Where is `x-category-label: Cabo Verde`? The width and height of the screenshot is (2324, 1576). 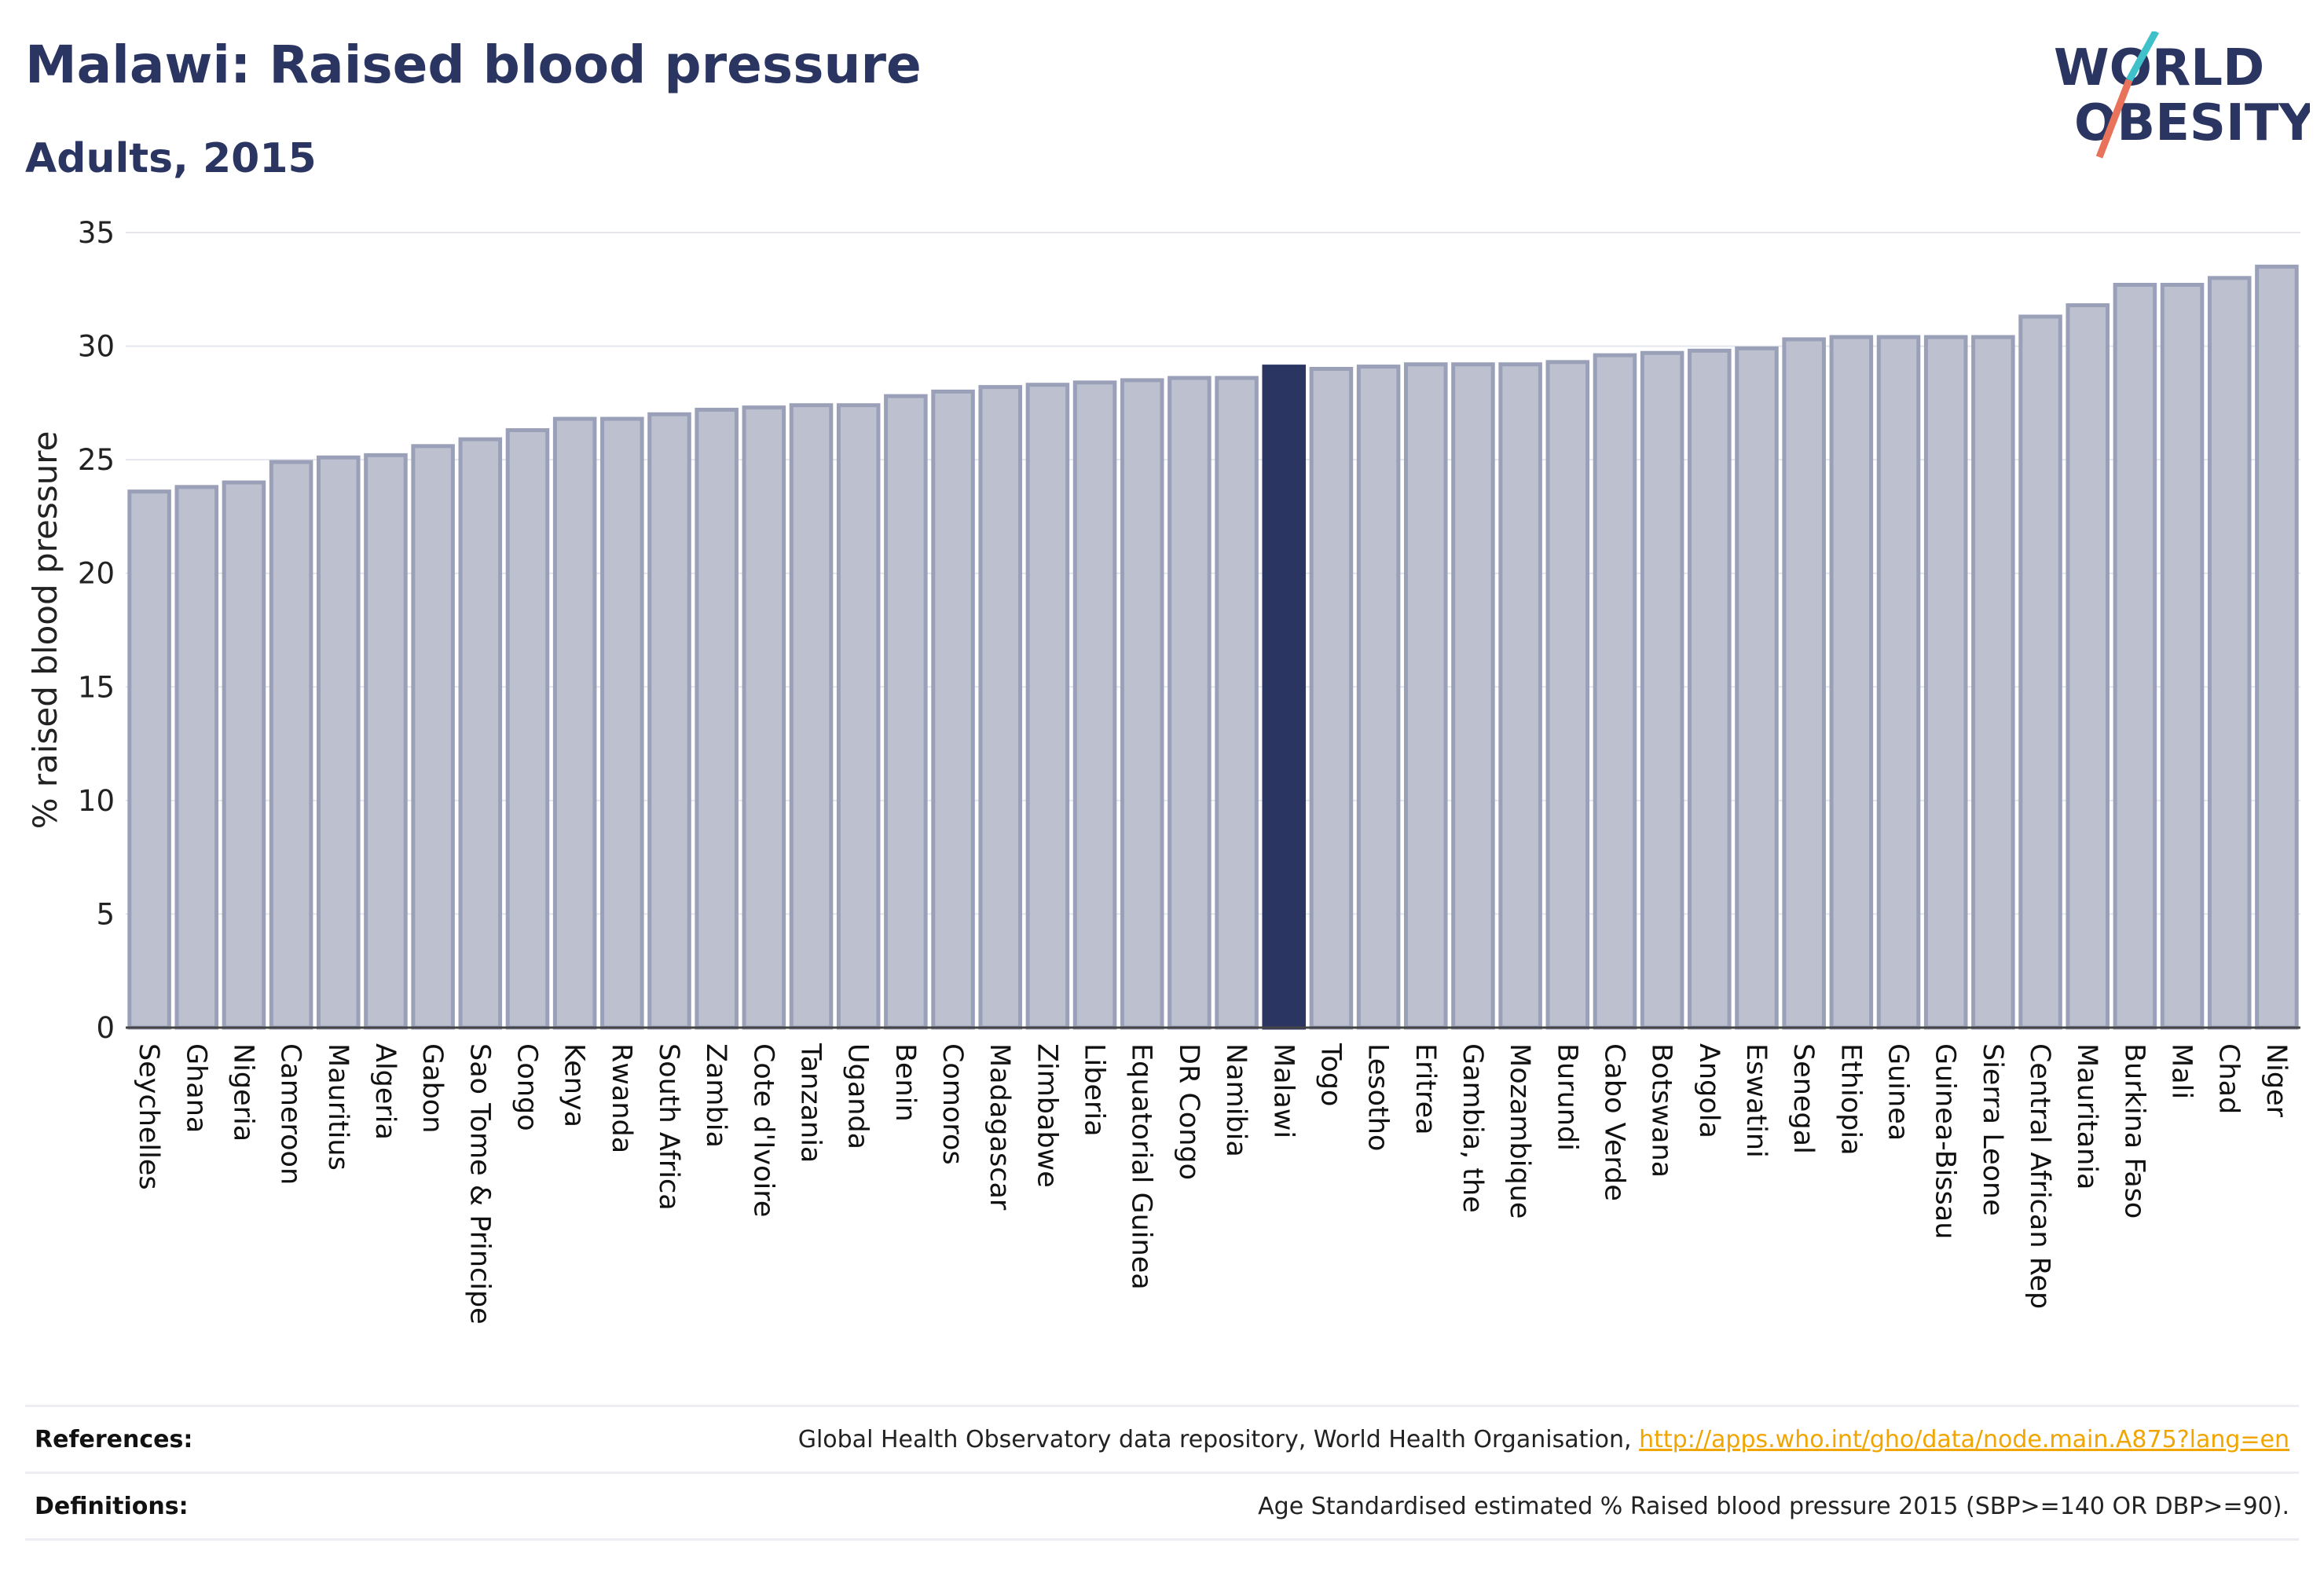
x-category-label: Cabo Verde is located at coordinates (1613, 1122).